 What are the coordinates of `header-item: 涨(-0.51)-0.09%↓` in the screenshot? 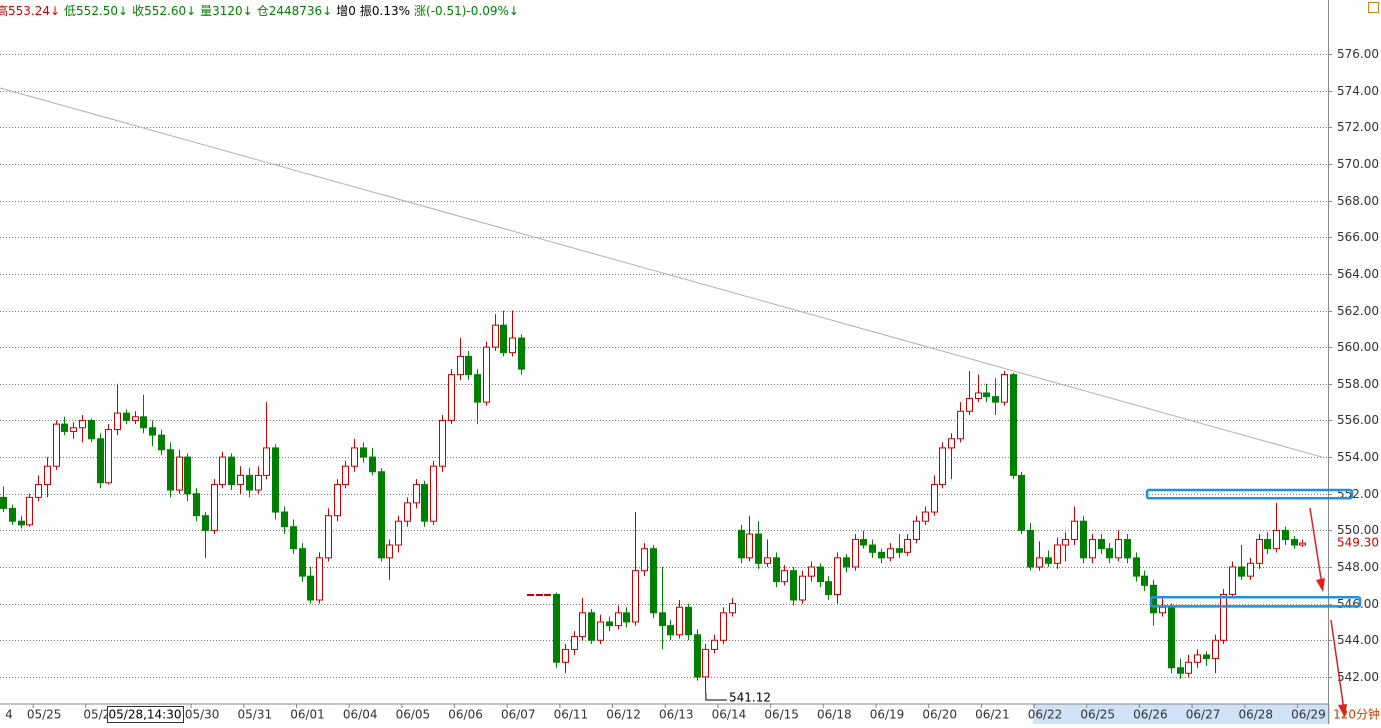 It's located at (466, 10).